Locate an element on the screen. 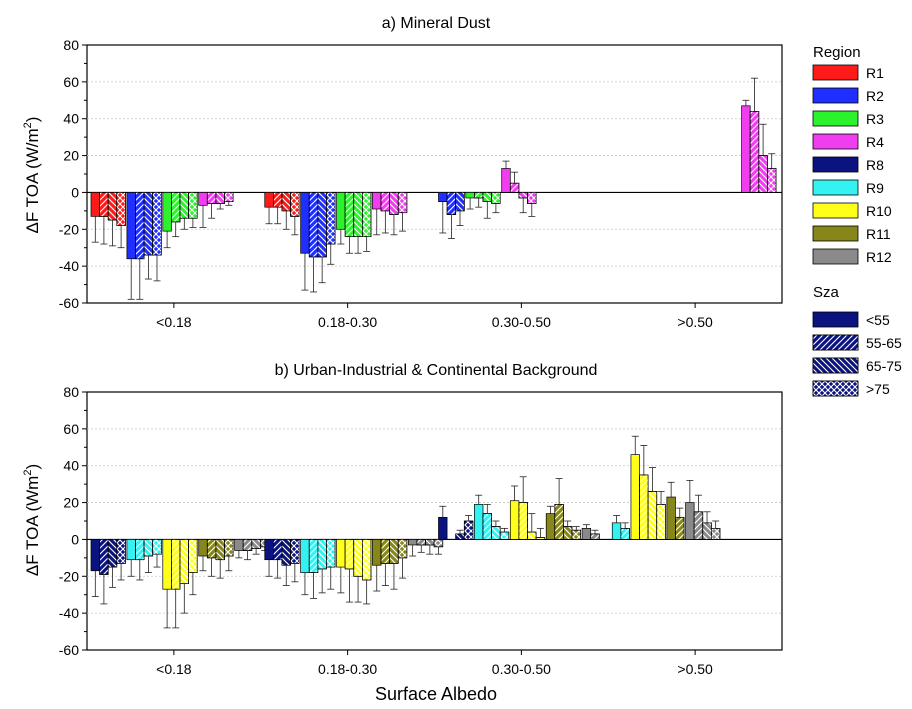 This screenshot has height=709, width=912. panel-a-title: a) Mineral Dust is located at coordinates (436, 23).